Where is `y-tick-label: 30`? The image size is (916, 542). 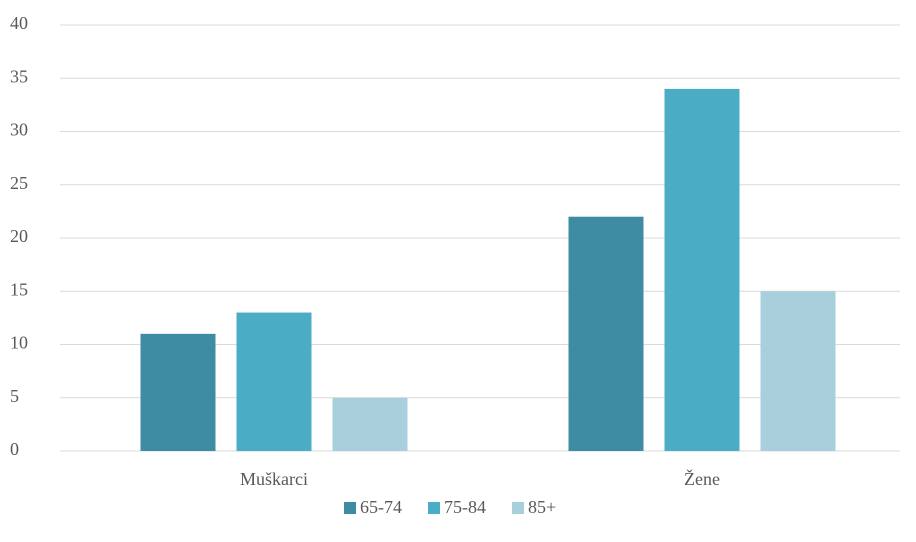 y-tick-label: 30 is located at coordinates (19, 130).